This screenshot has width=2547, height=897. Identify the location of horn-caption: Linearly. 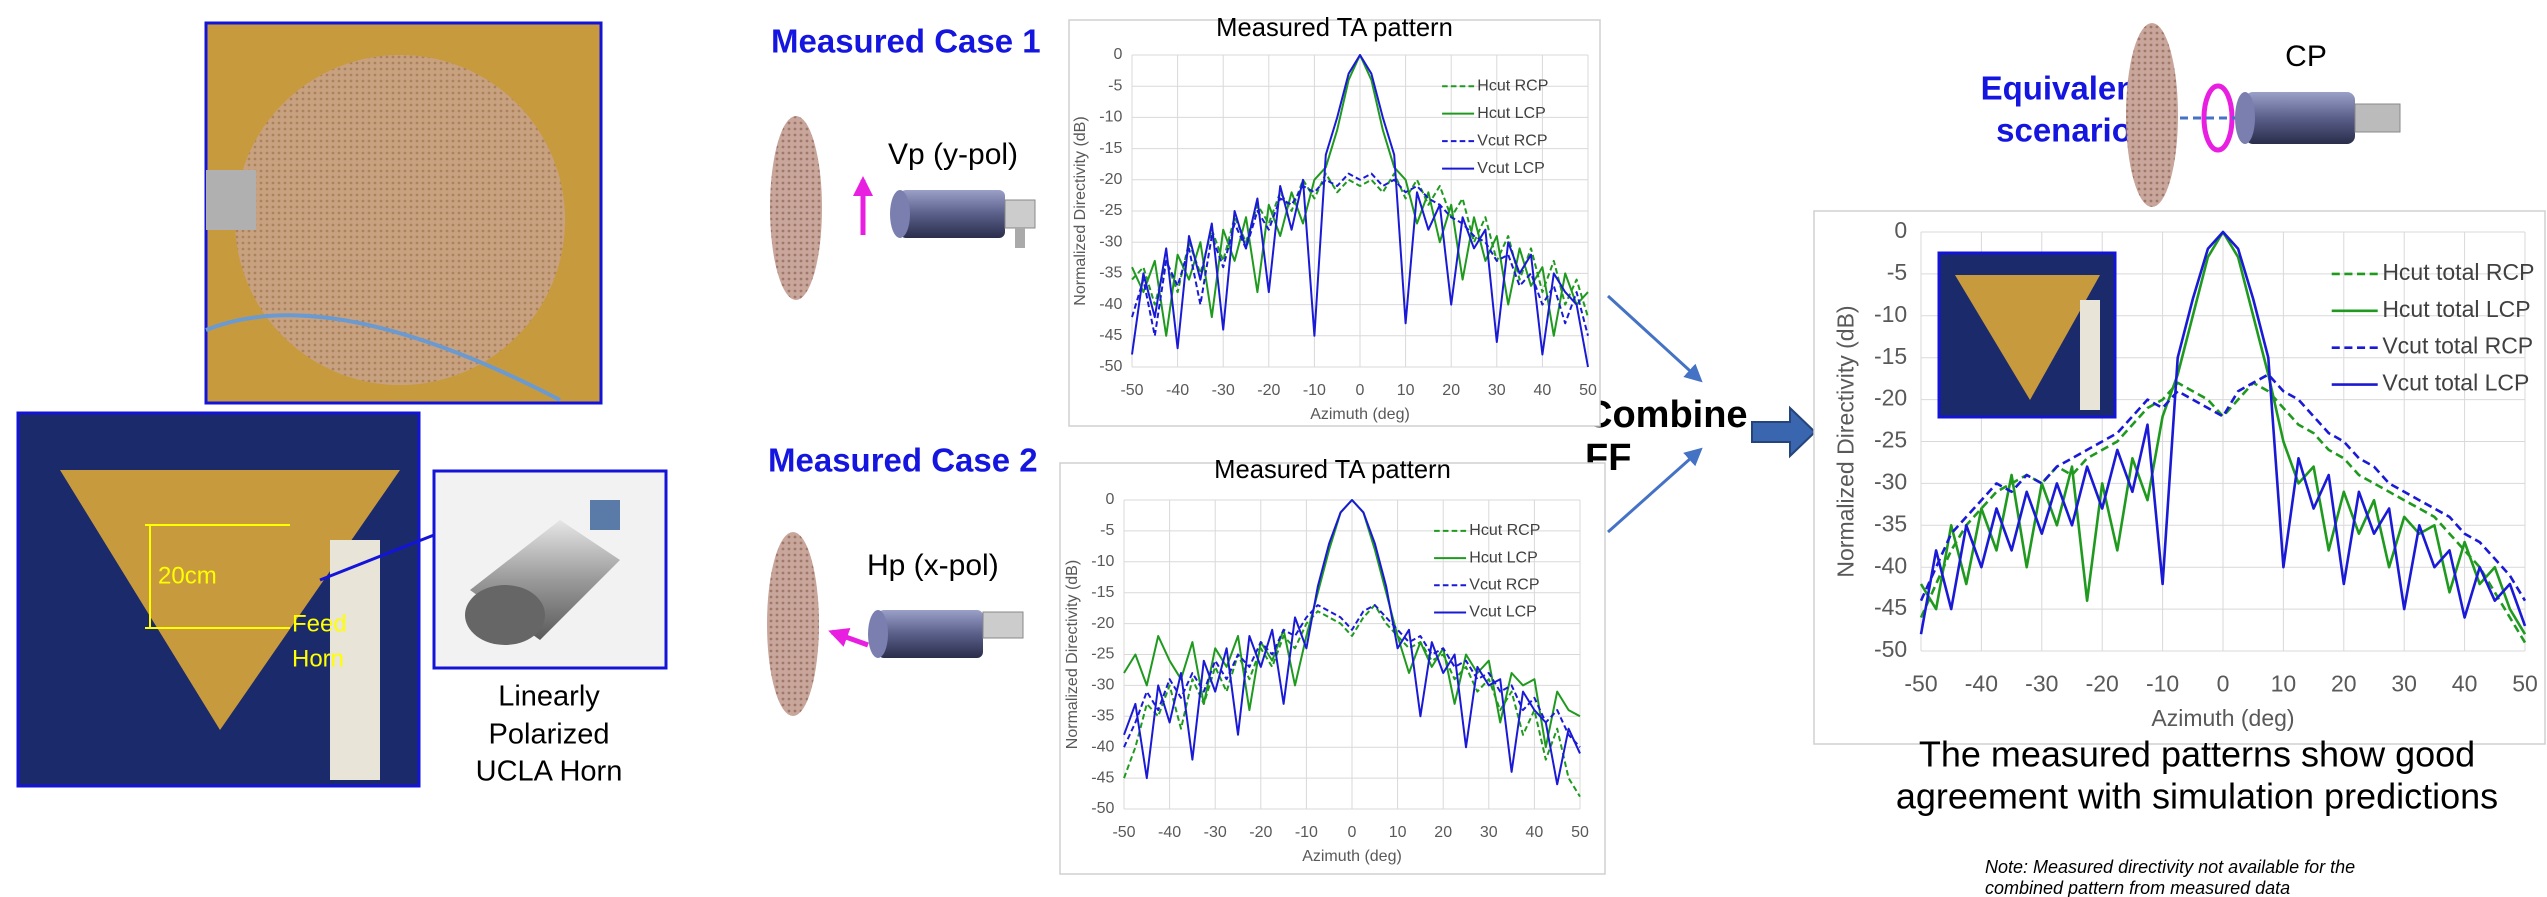
(549, 697).